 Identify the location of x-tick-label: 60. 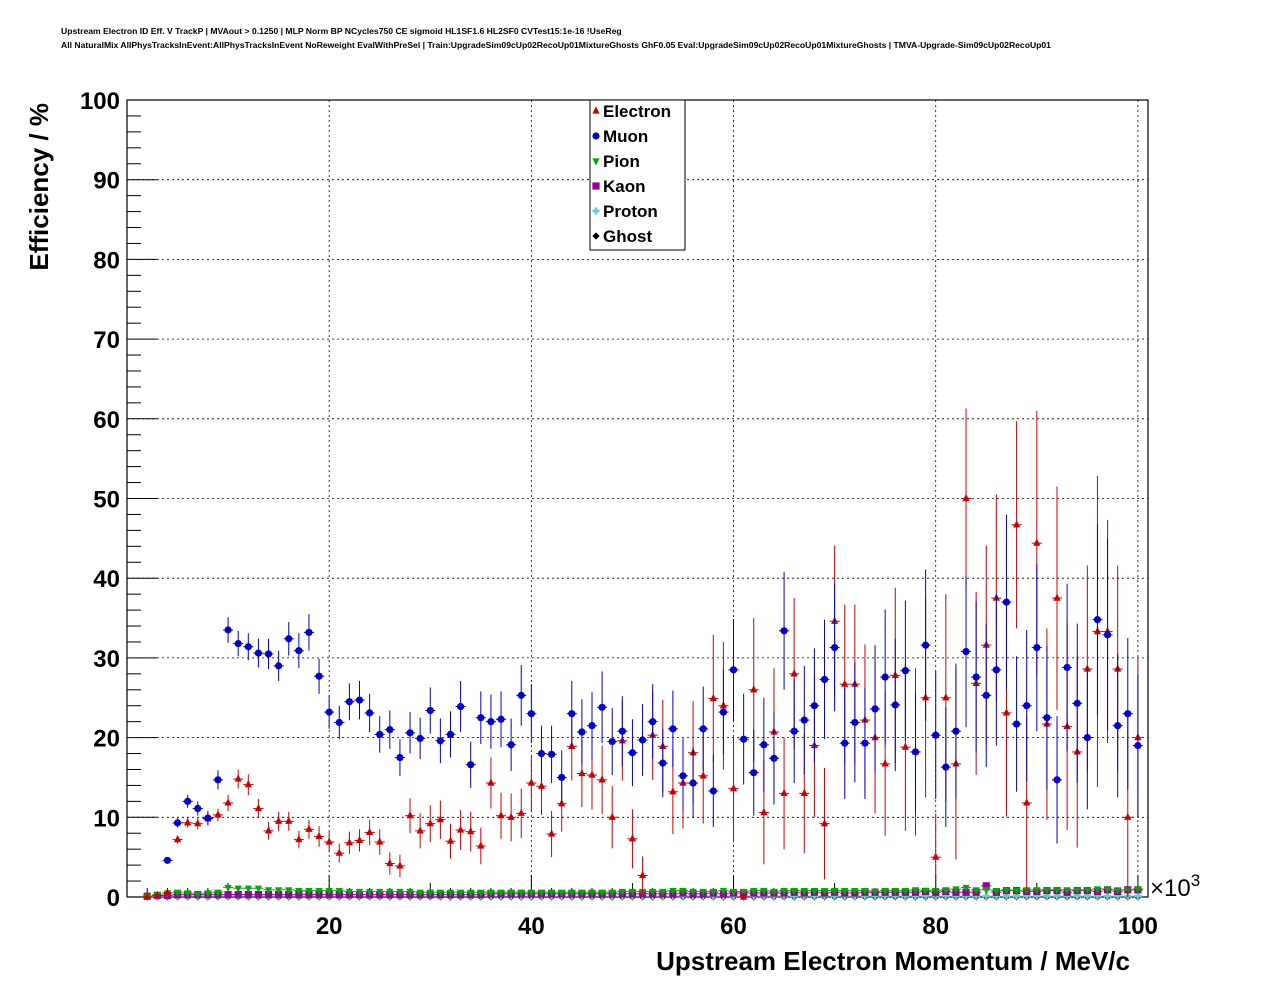
(733, 926).